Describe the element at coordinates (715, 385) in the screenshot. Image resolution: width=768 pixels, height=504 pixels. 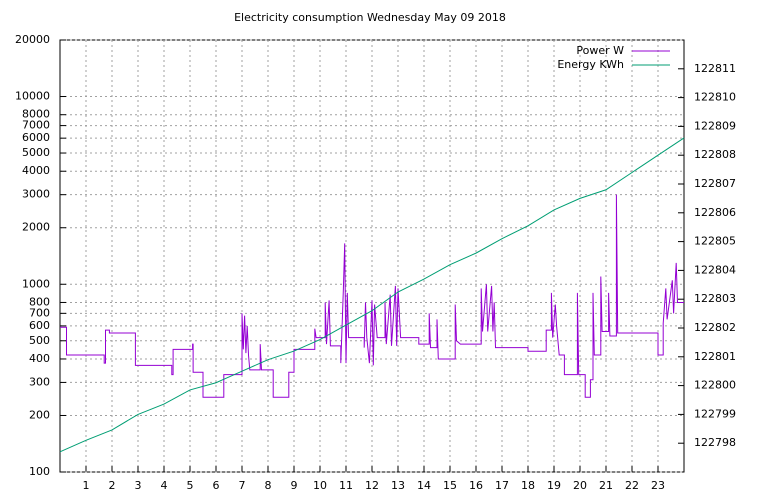
I see `y2-tick-label: 122800` at that location.